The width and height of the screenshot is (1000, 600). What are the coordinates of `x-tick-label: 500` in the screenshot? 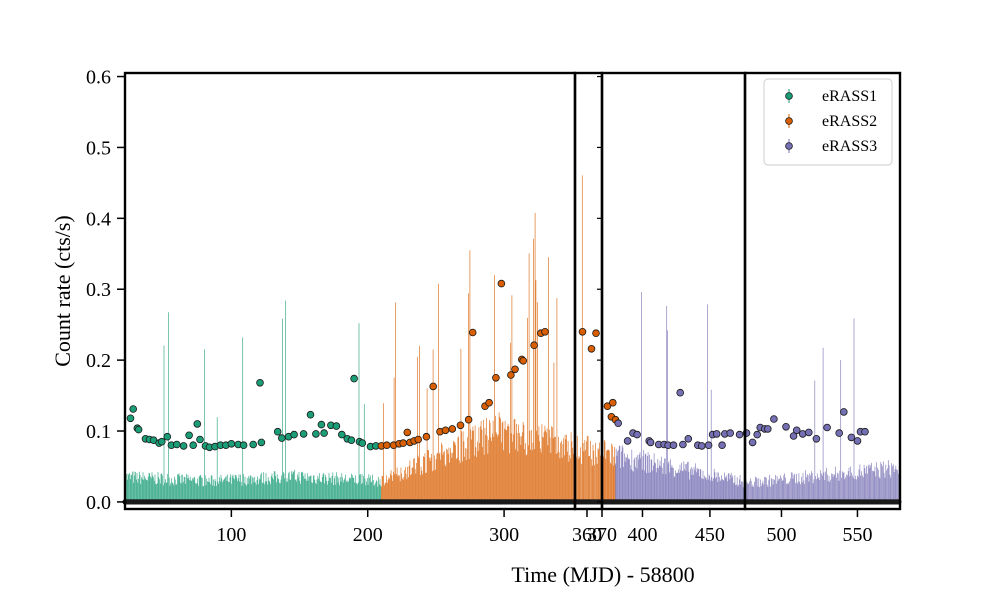 It's located at (781, 535).